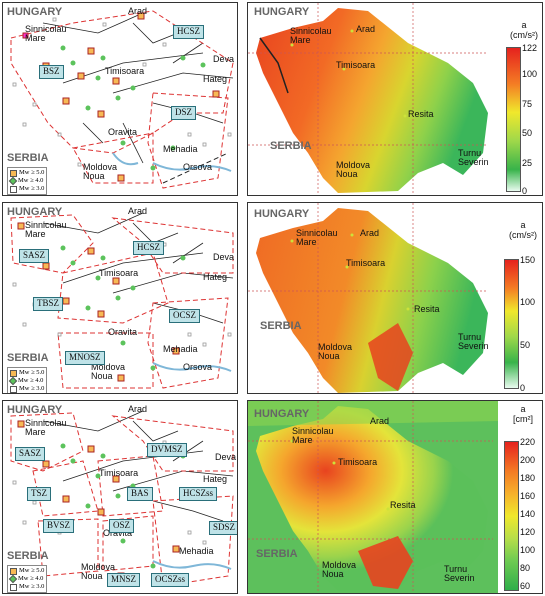 This screenshot has width=545, height=596. I want to click on colorbar-tick: 122, so click(530, 48).